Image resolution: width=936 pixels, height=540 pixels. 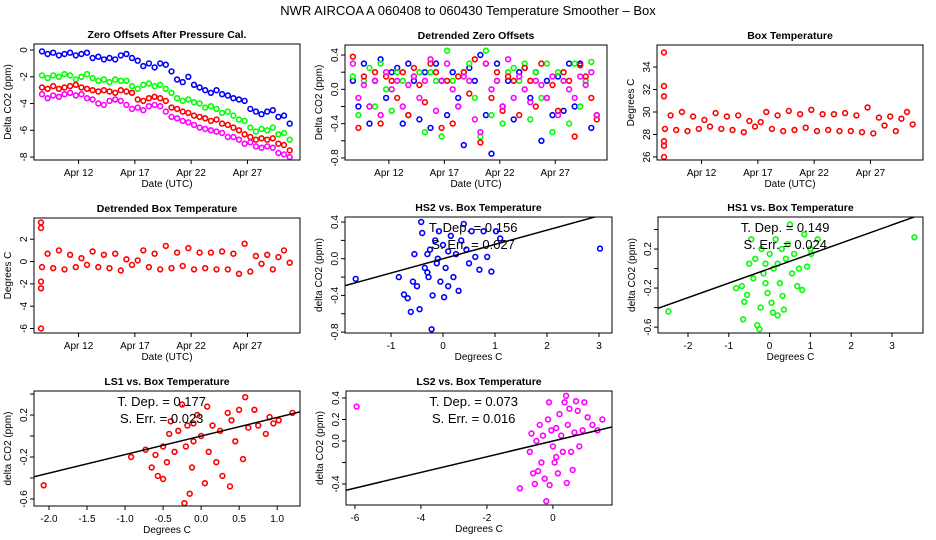 I want to click on regression-line, so click(x=471, y=252).